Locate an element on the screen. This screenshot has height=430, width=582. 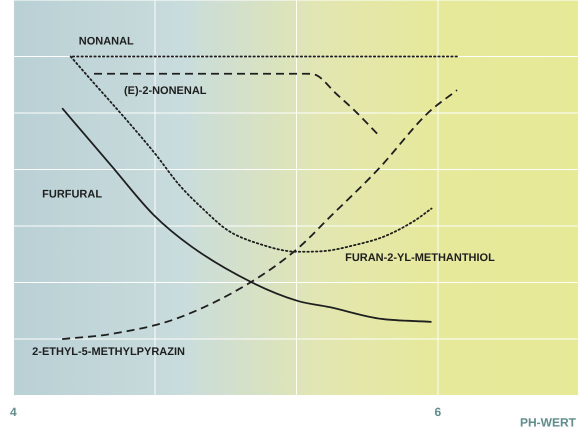
series-label: (E)-2-NONENAL is located at coordinates (165, 90).